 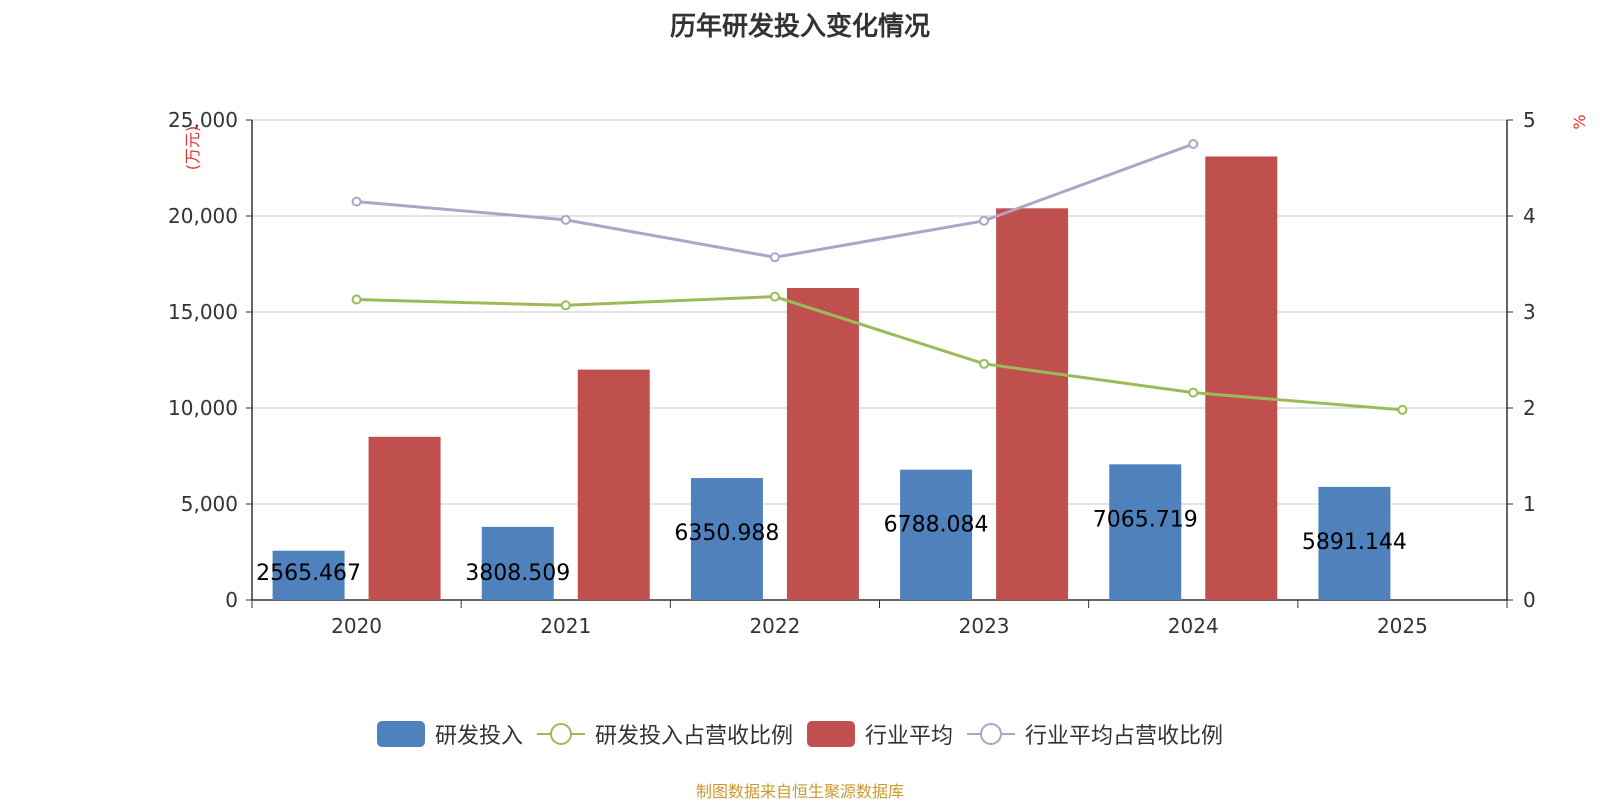 I want to click on legend-label: 研发投入, so click(x=478, y=736).